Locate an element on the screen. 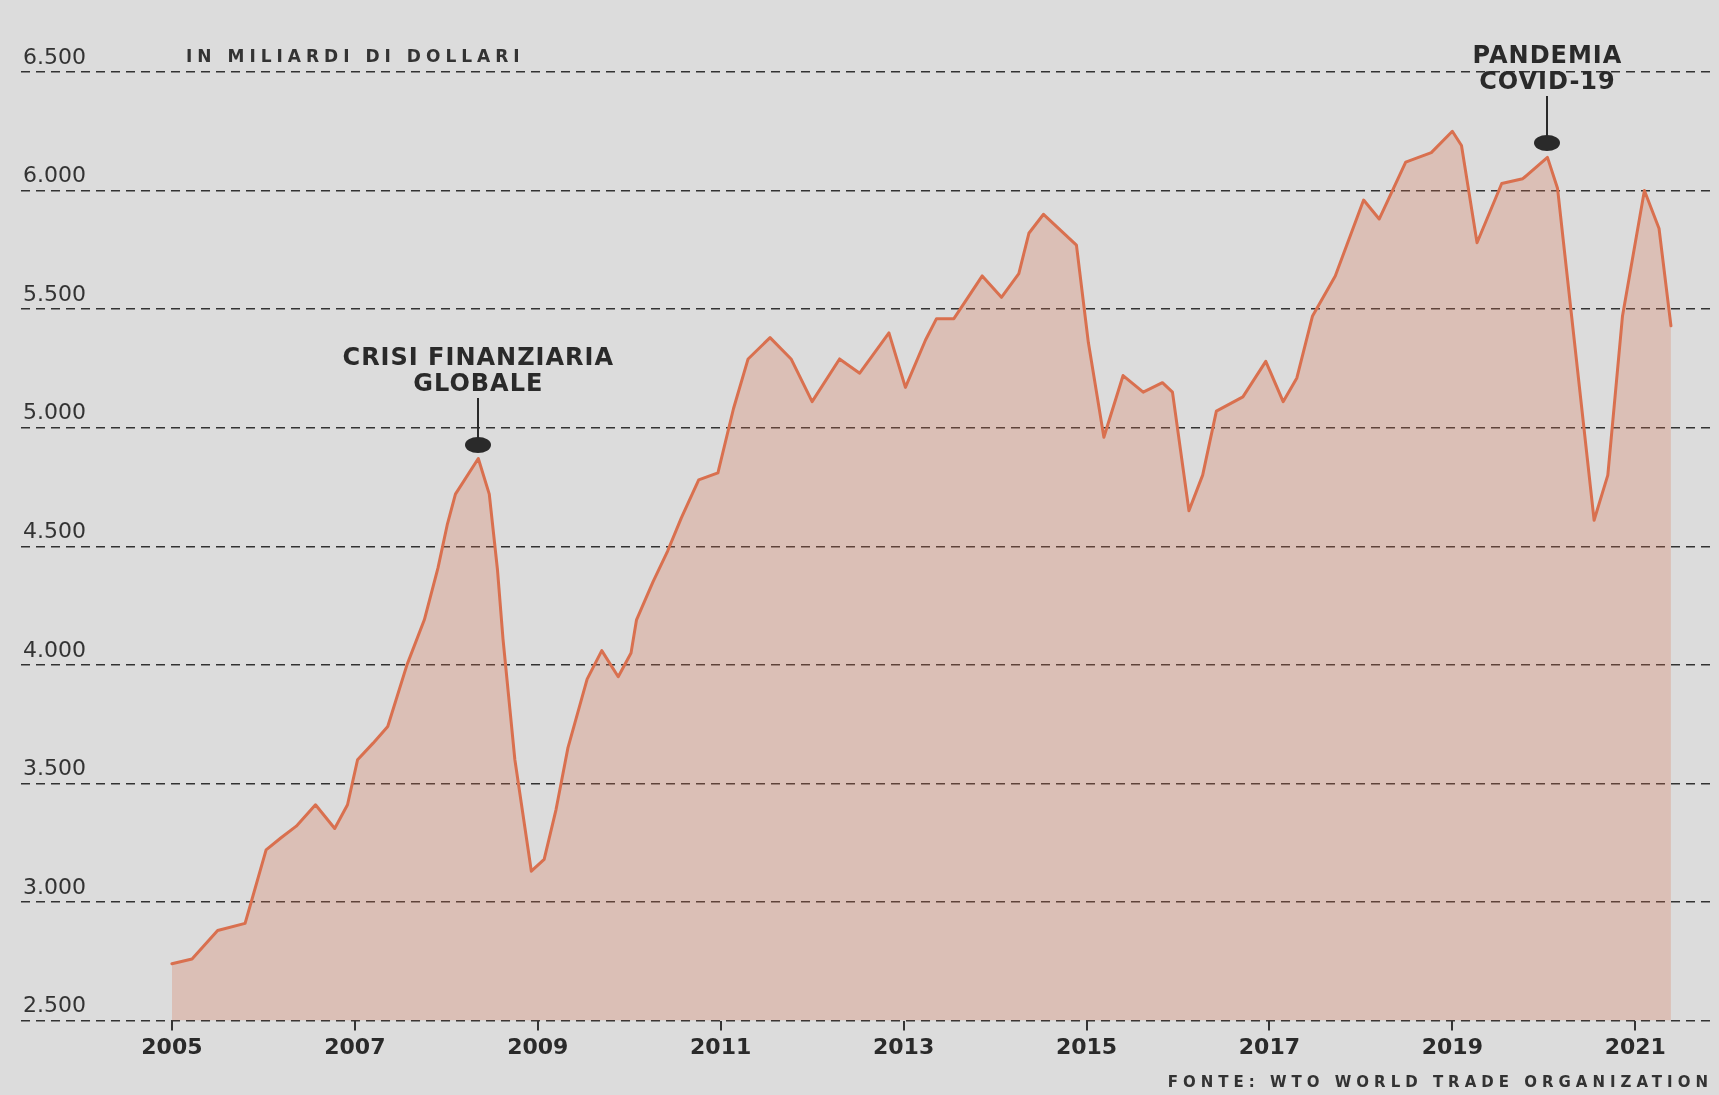 The height and width of the screenshot is (1095, 1719). y-tick-label: 2.500 is located at coordinates (54, 1005).